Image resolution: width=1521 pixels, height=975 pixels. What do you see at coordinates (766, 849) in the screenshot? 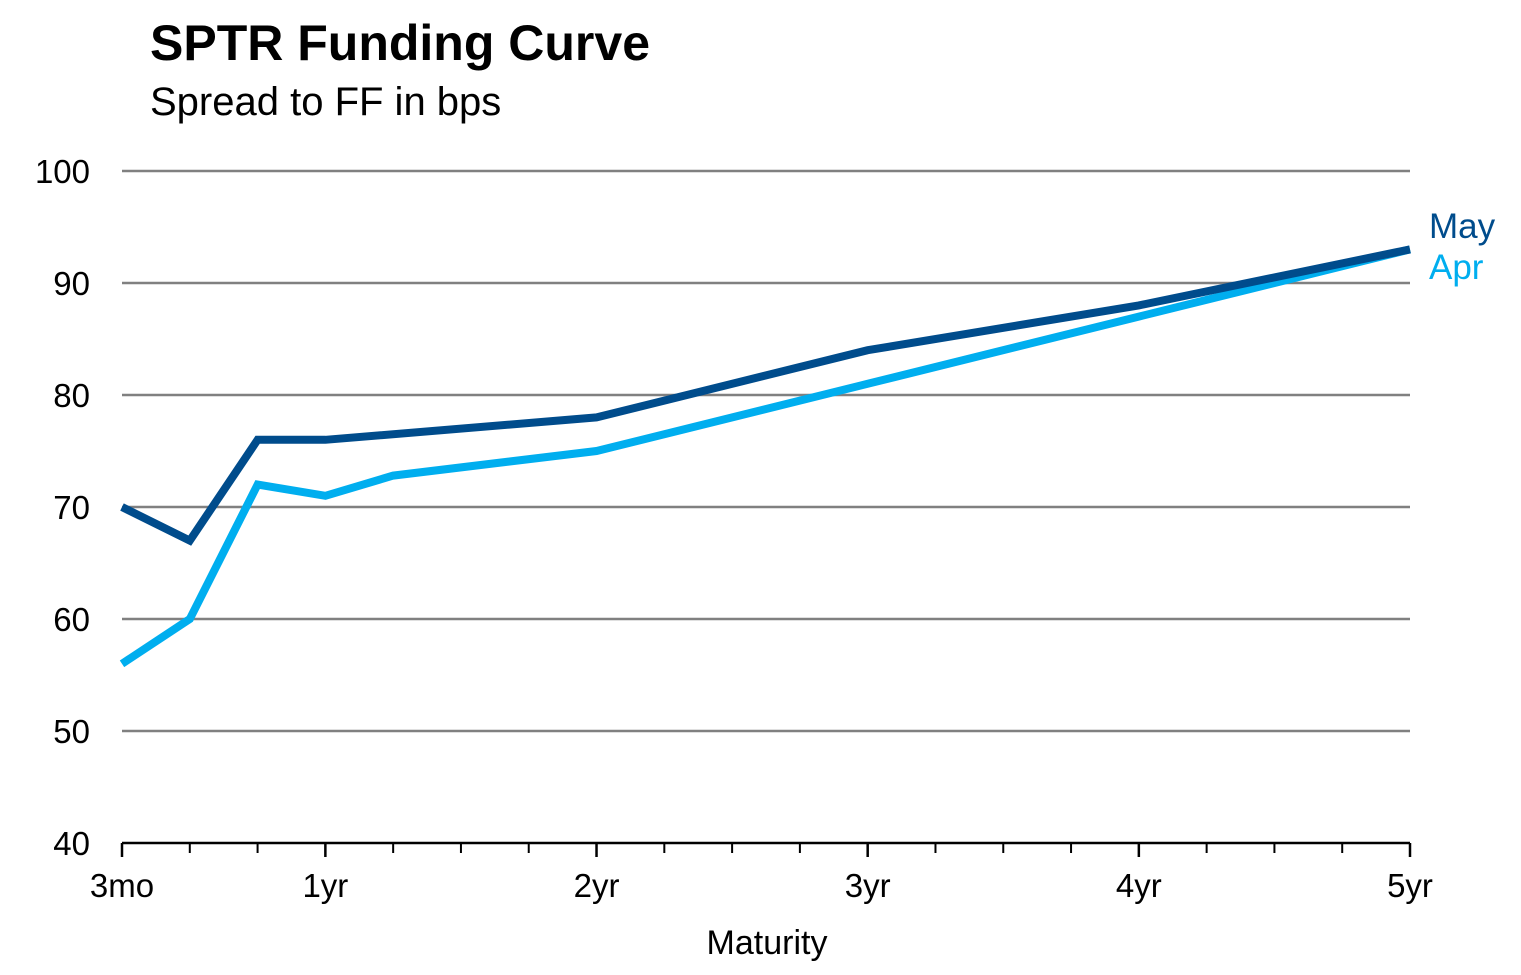
I see `x-axis` at bounding box center [766, 849].